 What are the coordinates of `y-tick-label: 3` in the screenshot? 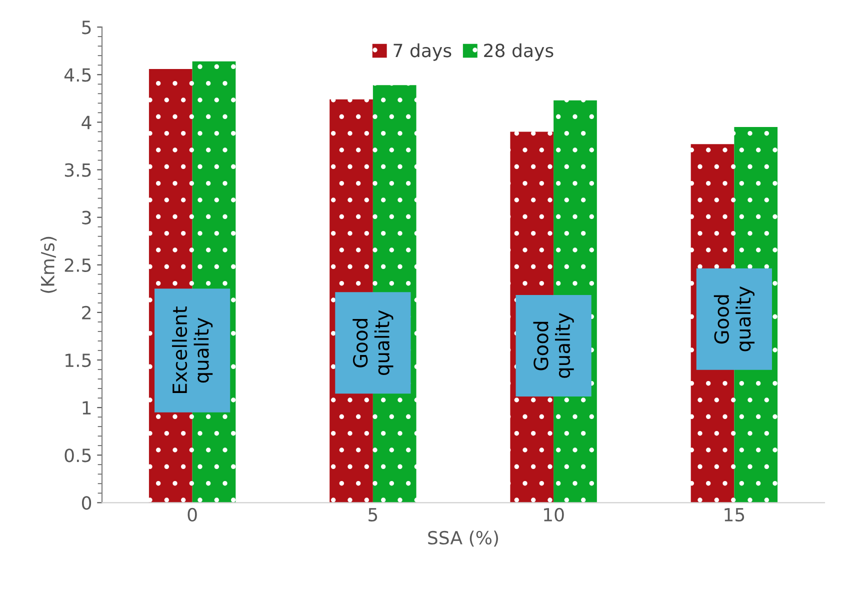 It's located at (86, 217).